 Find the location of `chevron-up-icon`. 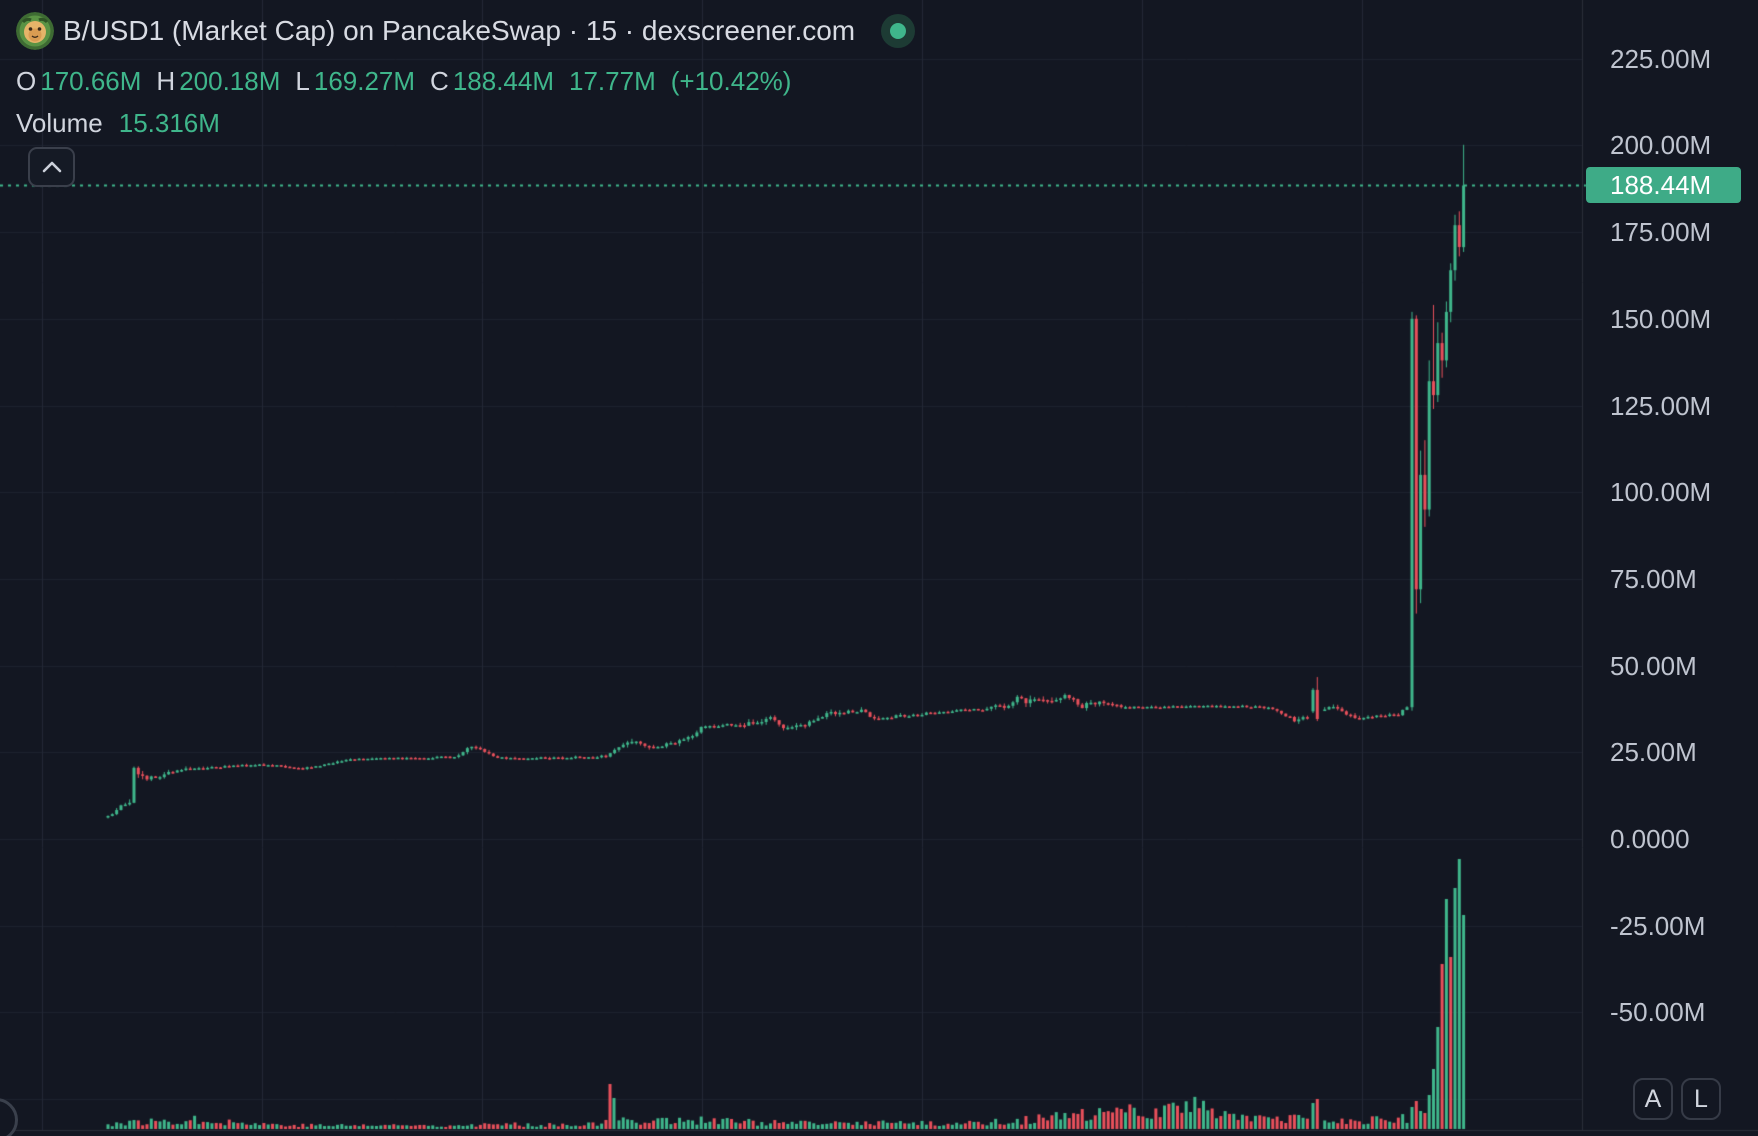

chevron-up-icon is located at coordinates (51, 167).